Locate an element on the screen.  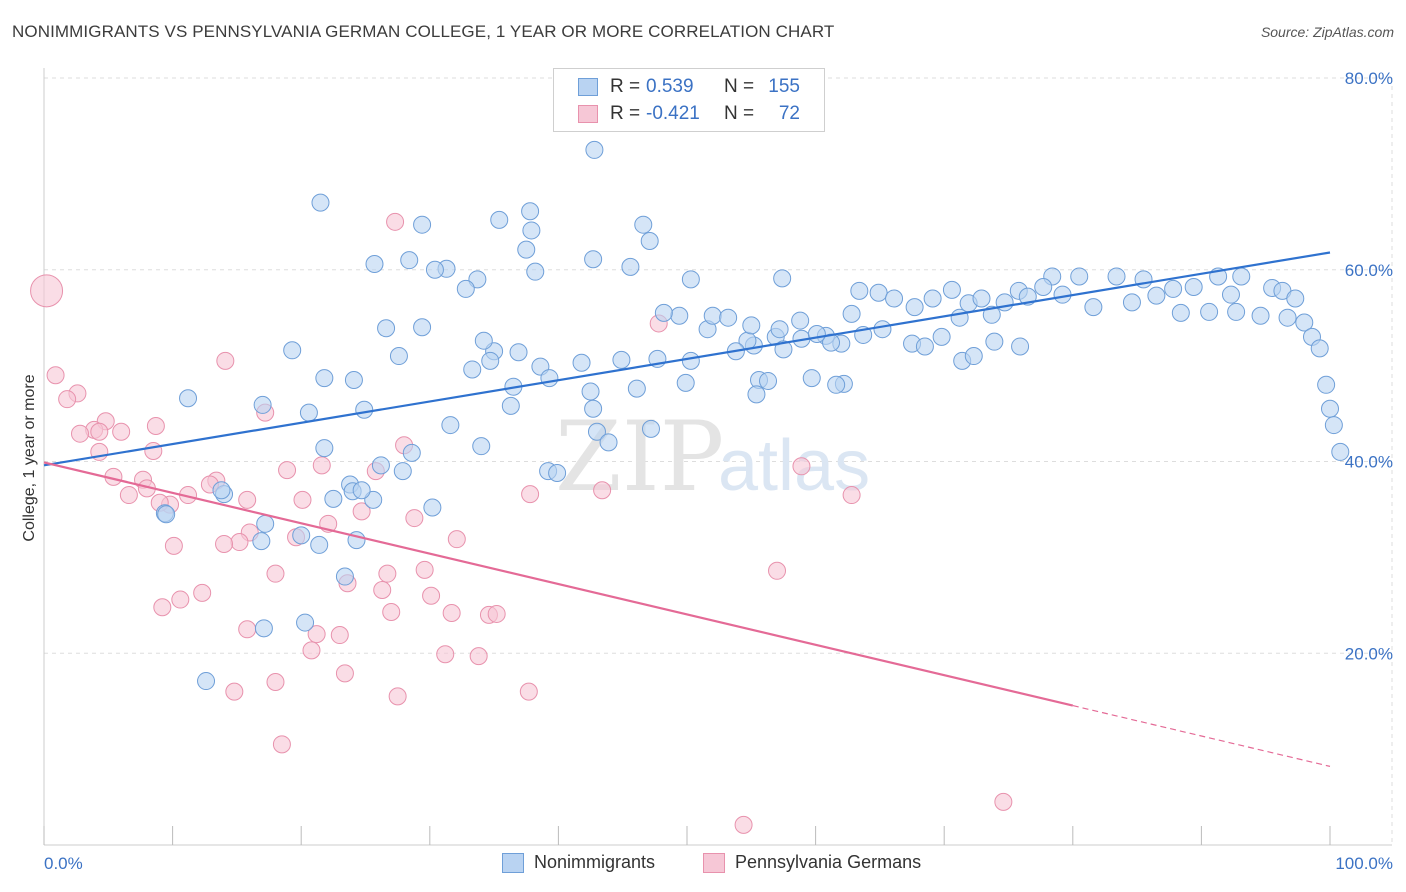
x-tick-label: 0.0% is located at coordinates (63, 863).